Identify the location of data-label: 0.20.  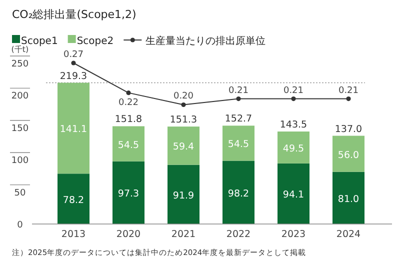
(183, 97).